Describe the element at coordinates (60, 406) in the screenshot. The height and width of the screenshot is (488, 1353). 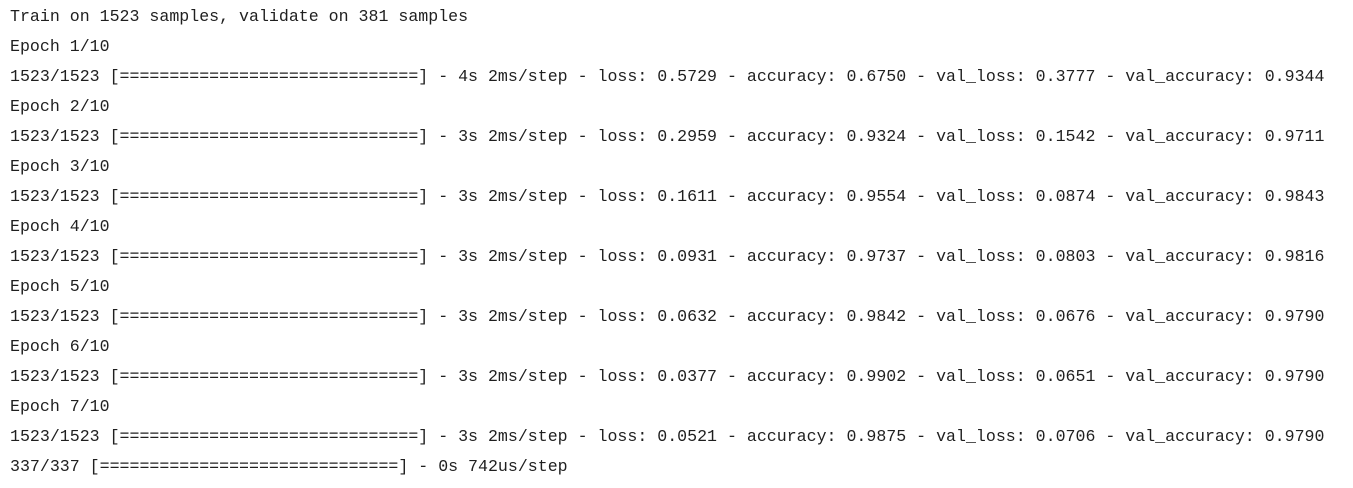
I see `output-line: Epoch 7/10` at that location.